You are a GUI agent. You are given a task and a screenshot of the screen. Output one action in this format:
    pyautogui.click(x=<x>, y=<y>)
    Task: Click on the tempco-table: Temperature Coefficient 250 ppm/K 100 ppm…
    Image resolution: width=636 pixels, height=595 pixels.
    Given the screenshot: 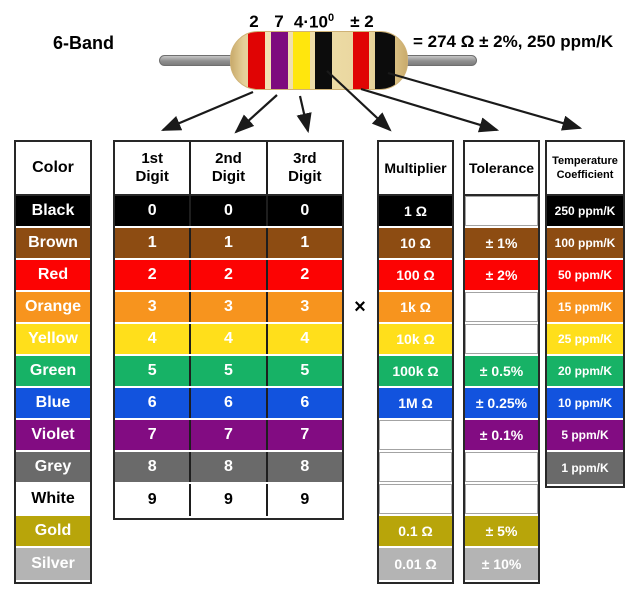 What is the action you would take?
    pyautogui.click(x=585, y=314)
    